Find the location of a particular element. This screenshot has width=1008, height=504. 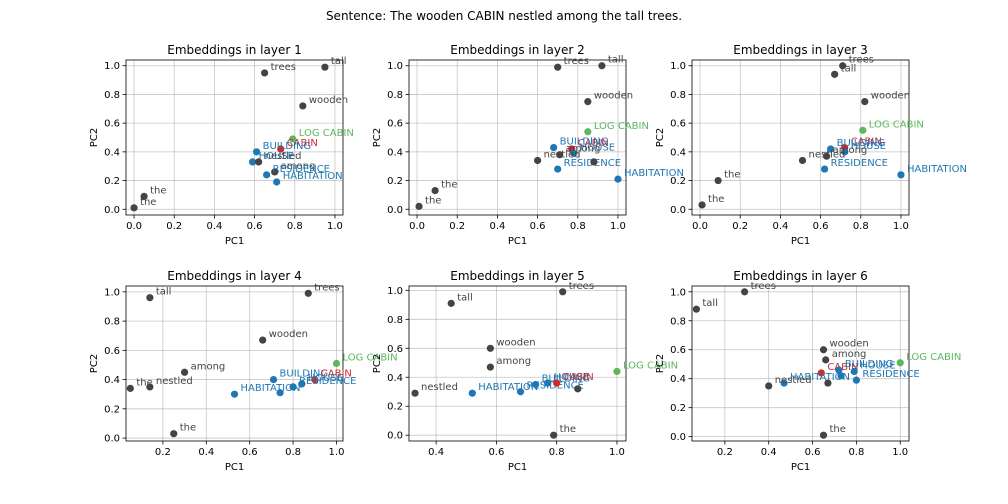

point-label: CABIN is located at coordinates (866, 142).